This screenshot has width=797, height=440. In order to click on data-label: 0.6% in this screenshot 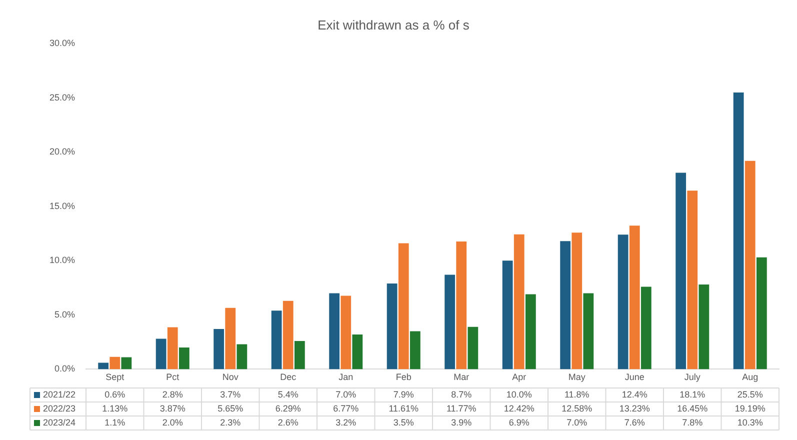, I will do `click(115, 394)`.